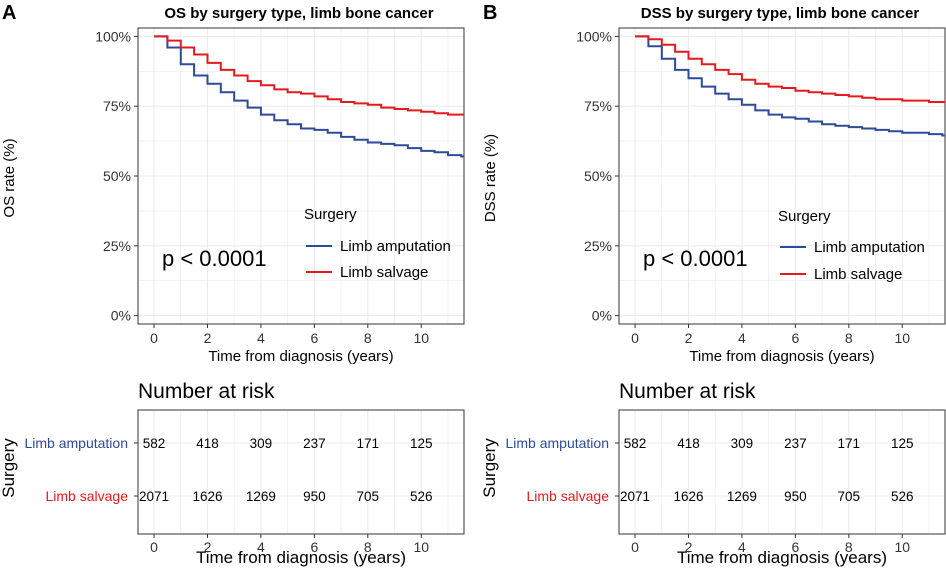 This screenshot has height=576, width=946. I want to click on y-axis-title: DSS rate (%), so click(490, 178).